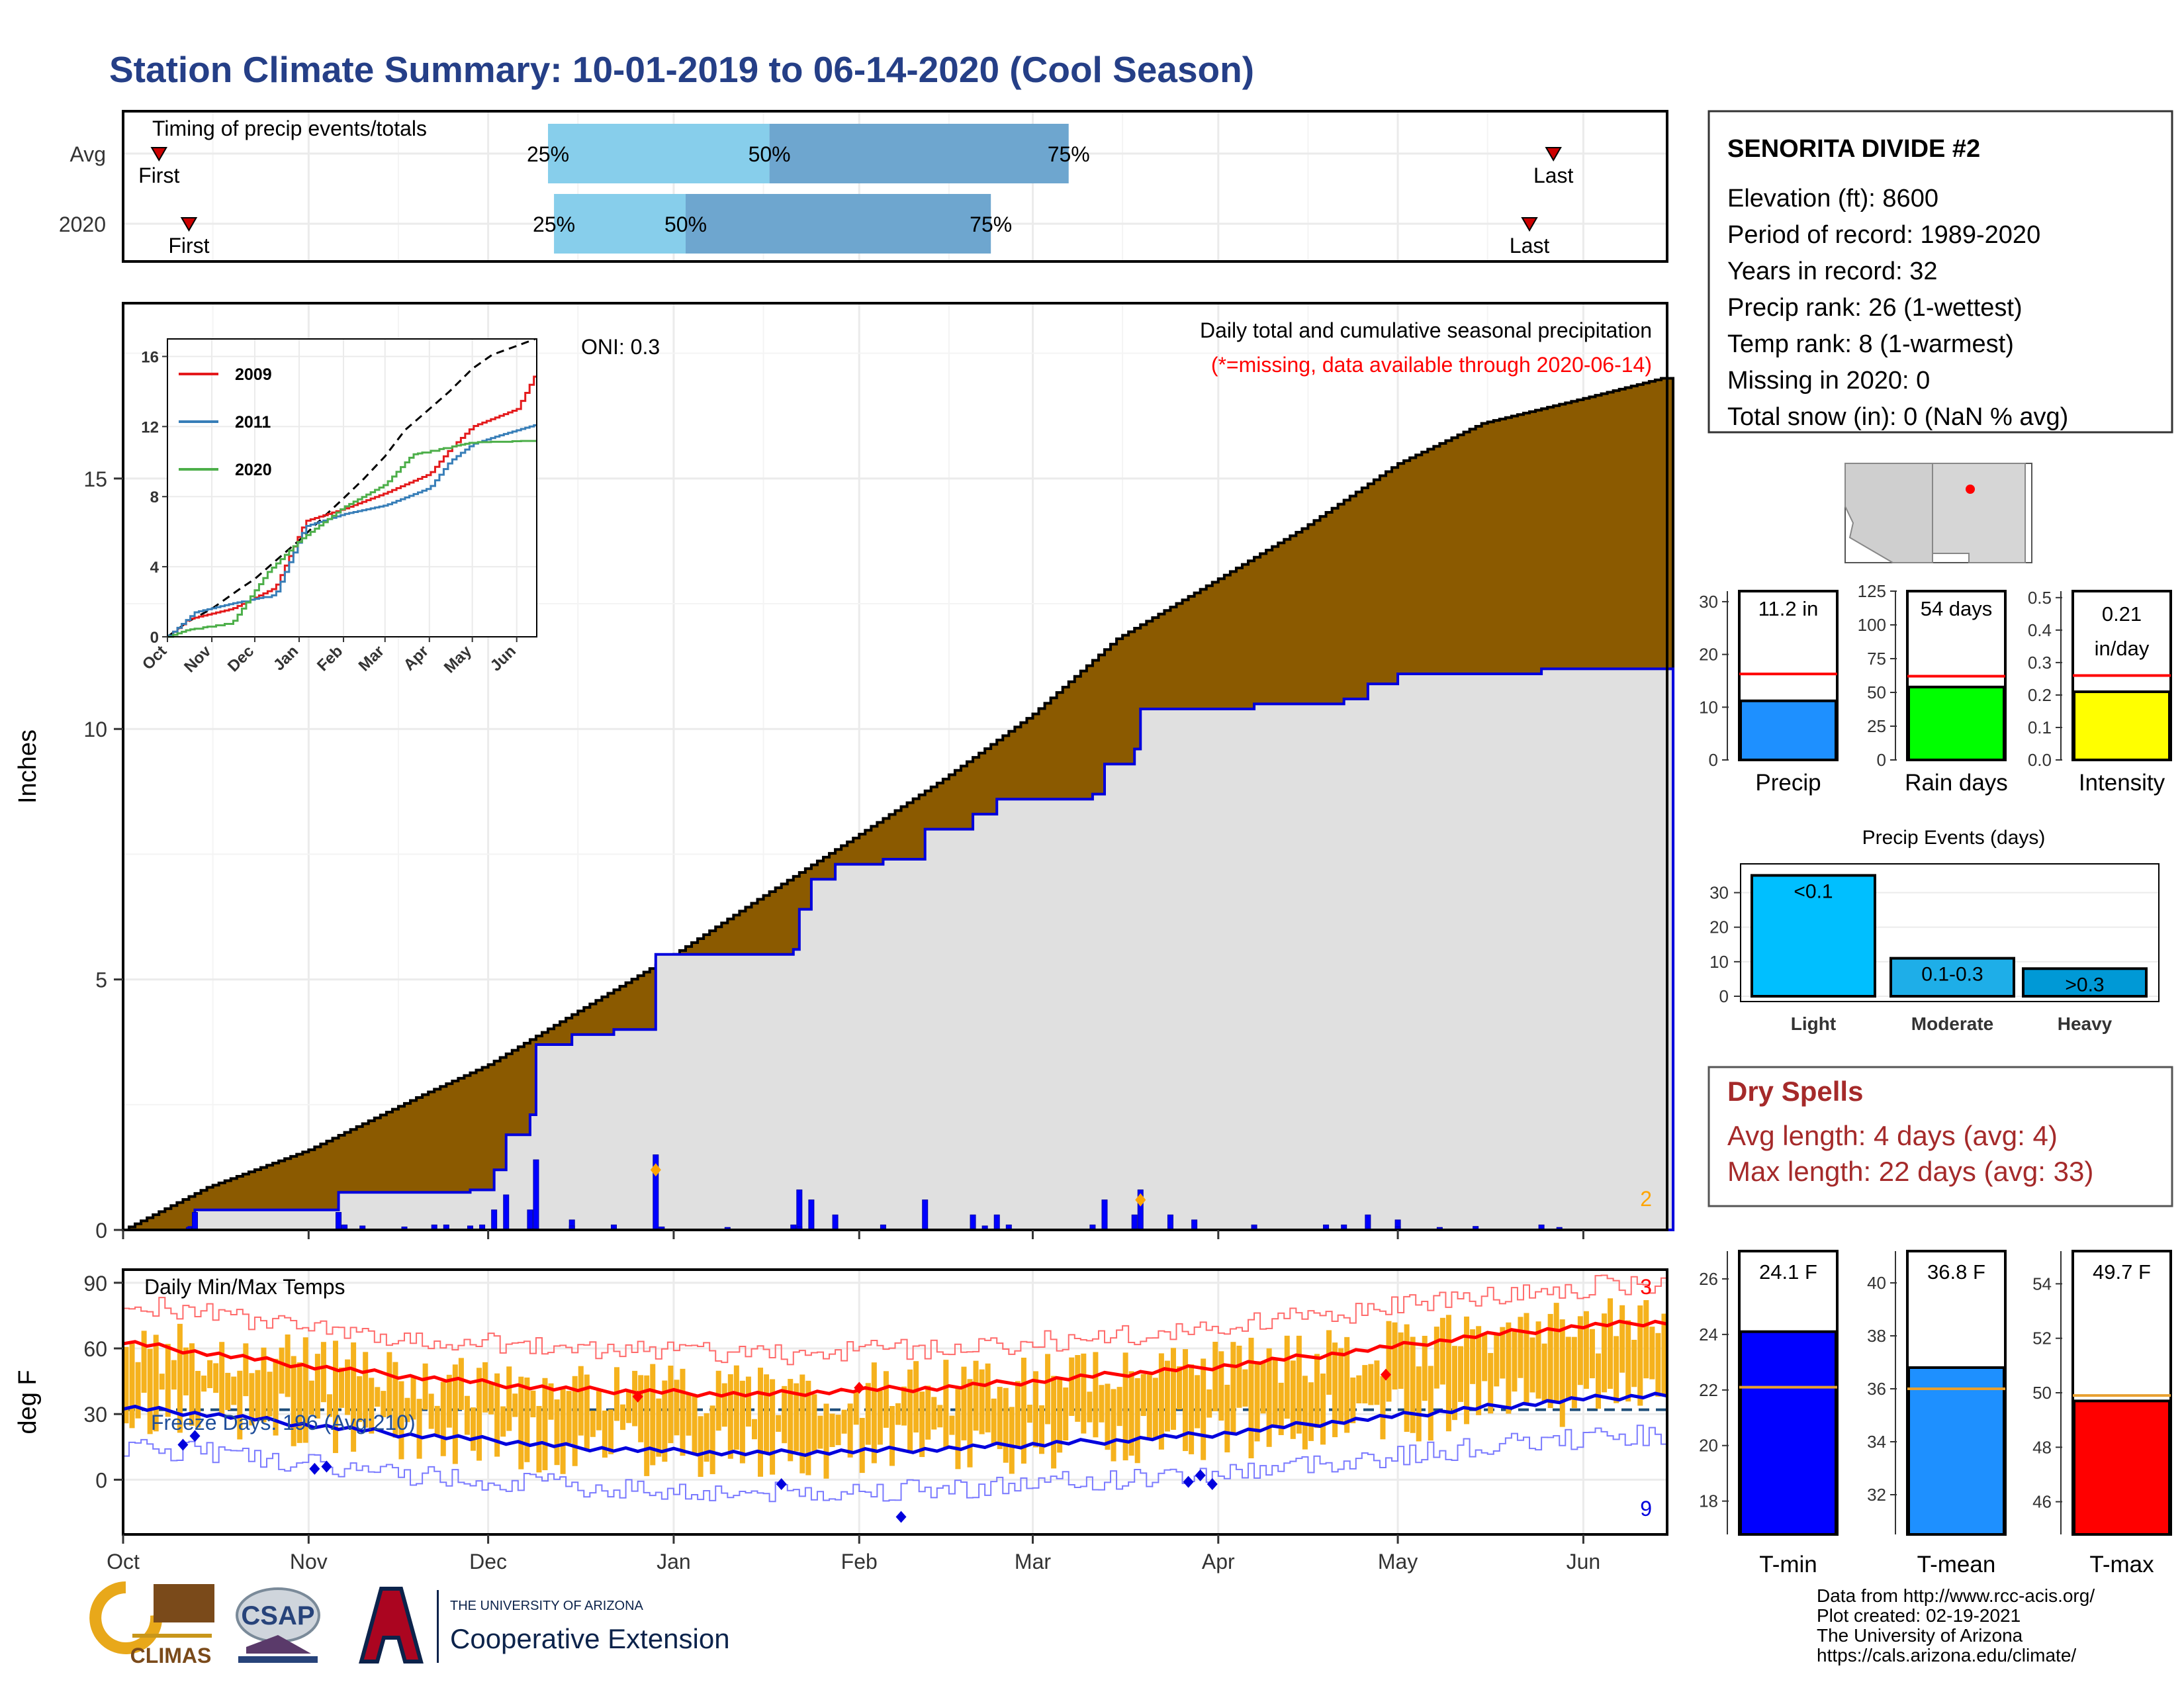 The height and width of the screenshot is (1688, 2184). Describe the element at coordinates (352, 488) in the screenshot. I see `inset-lines` at that location.